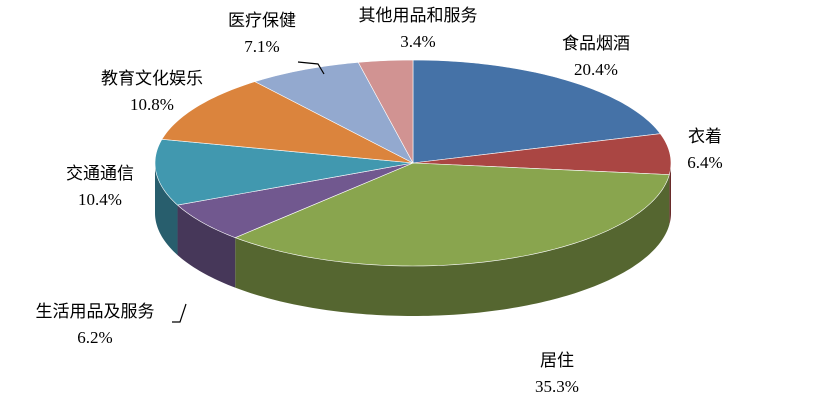 The width and height of the screenshot is (813, 407). Describe the element at coordinates (100, 173) in the screenshot. I see `category-label: 交通通信` at that location.